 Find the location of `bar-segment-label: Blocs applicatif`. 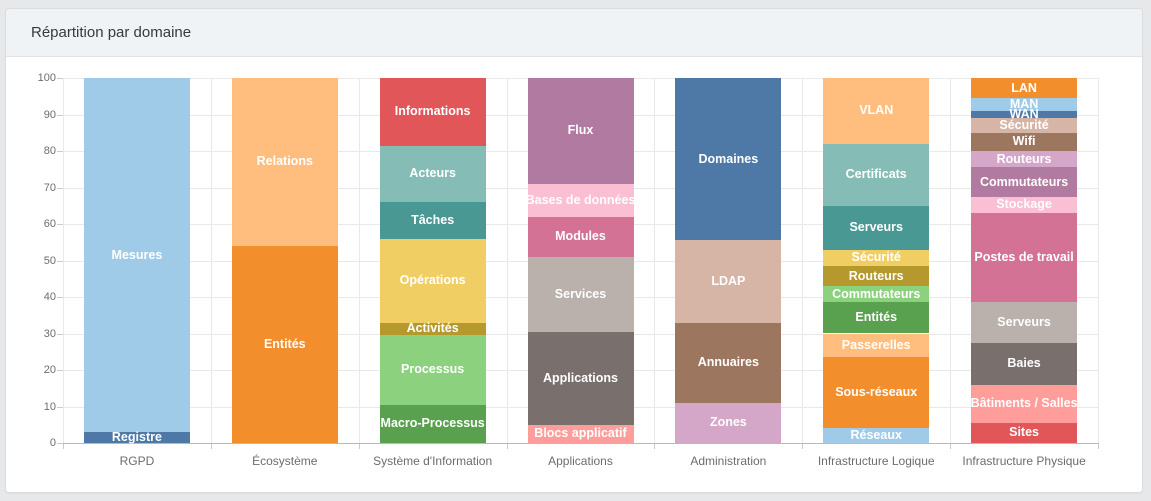

bar-segment-label: Blocs applicatif is located at coordinates (580, 433).